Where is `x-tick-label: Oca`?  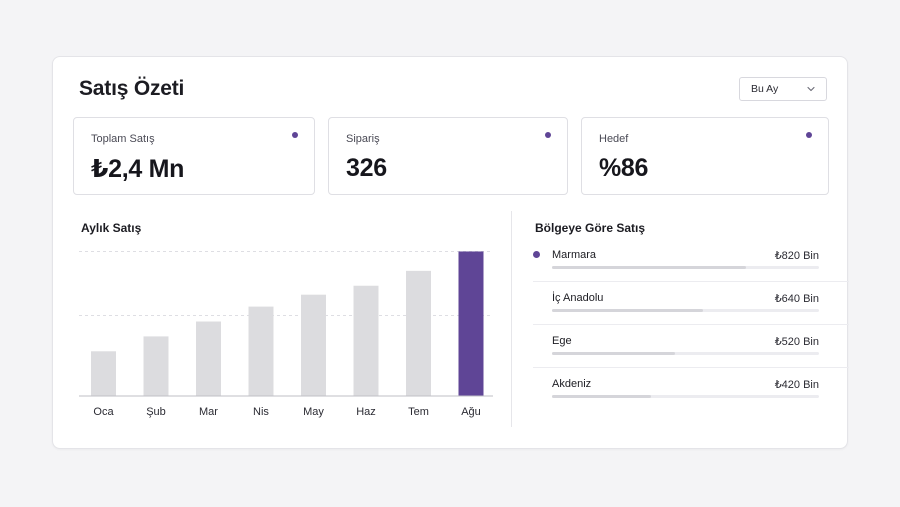 x-tick-label: Oca is located at coordinates (103, 412).